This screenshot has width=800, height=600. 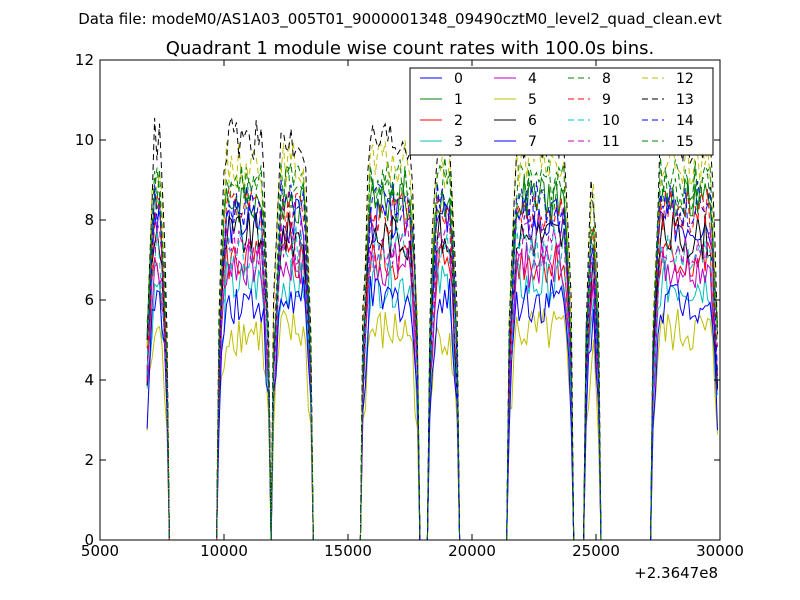 I want to click on x-tick-label: 10000, so click(x=224, y=551).